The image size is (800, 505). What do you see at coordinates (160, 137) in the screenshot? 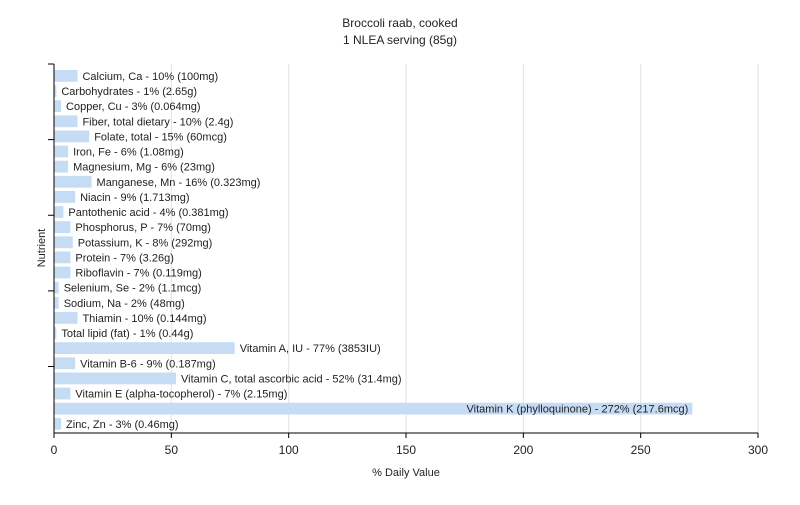
I see `bar-label-4: Folate, total - 15% (60mcg)` at bounding box center [160, 137].